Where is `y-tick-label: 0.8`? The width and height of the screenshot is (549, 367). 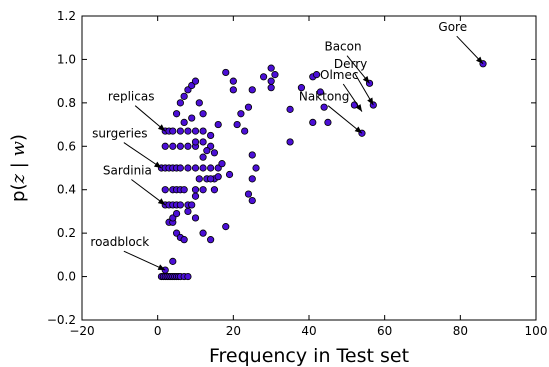 y-tick-label: 0.8 is located at coordinates (66, 103).